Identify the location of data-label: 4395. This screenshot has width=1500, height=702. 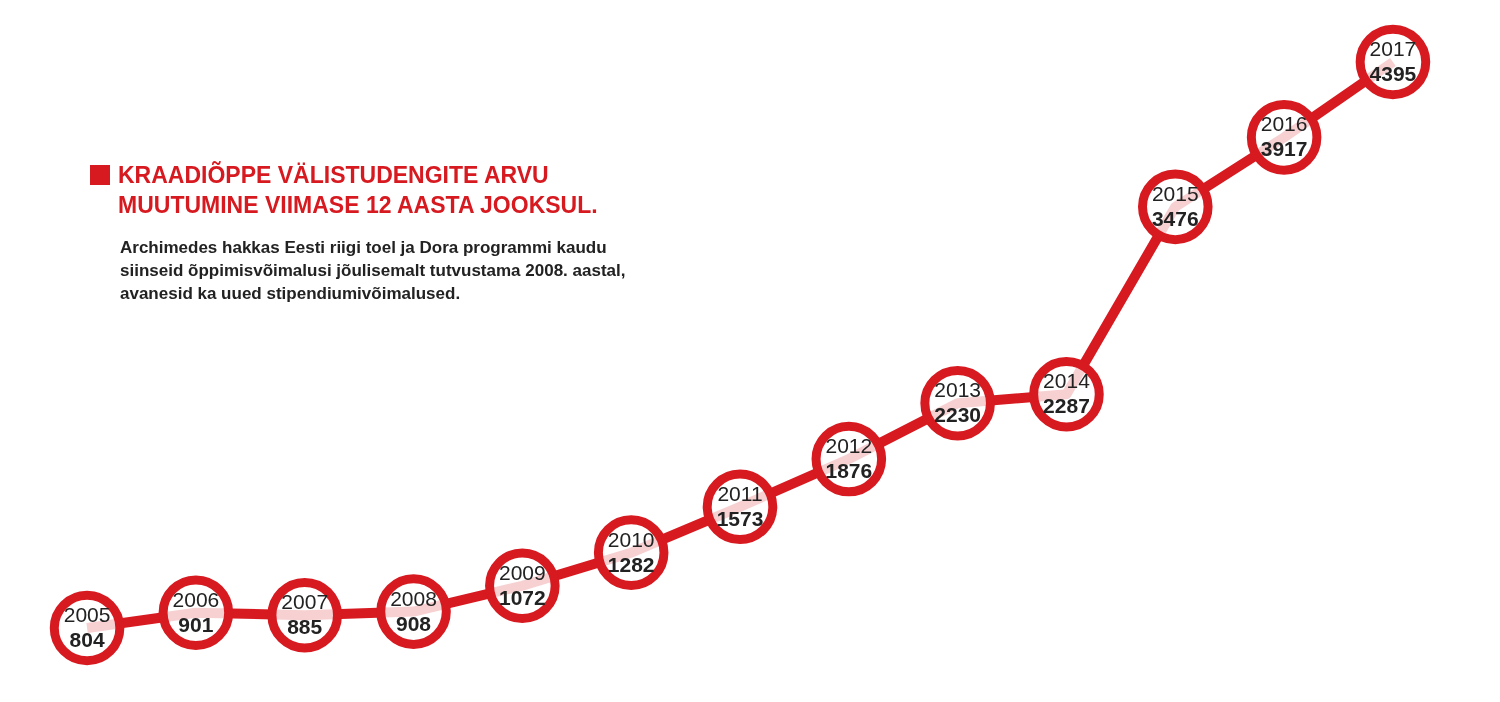
(1393, 73).